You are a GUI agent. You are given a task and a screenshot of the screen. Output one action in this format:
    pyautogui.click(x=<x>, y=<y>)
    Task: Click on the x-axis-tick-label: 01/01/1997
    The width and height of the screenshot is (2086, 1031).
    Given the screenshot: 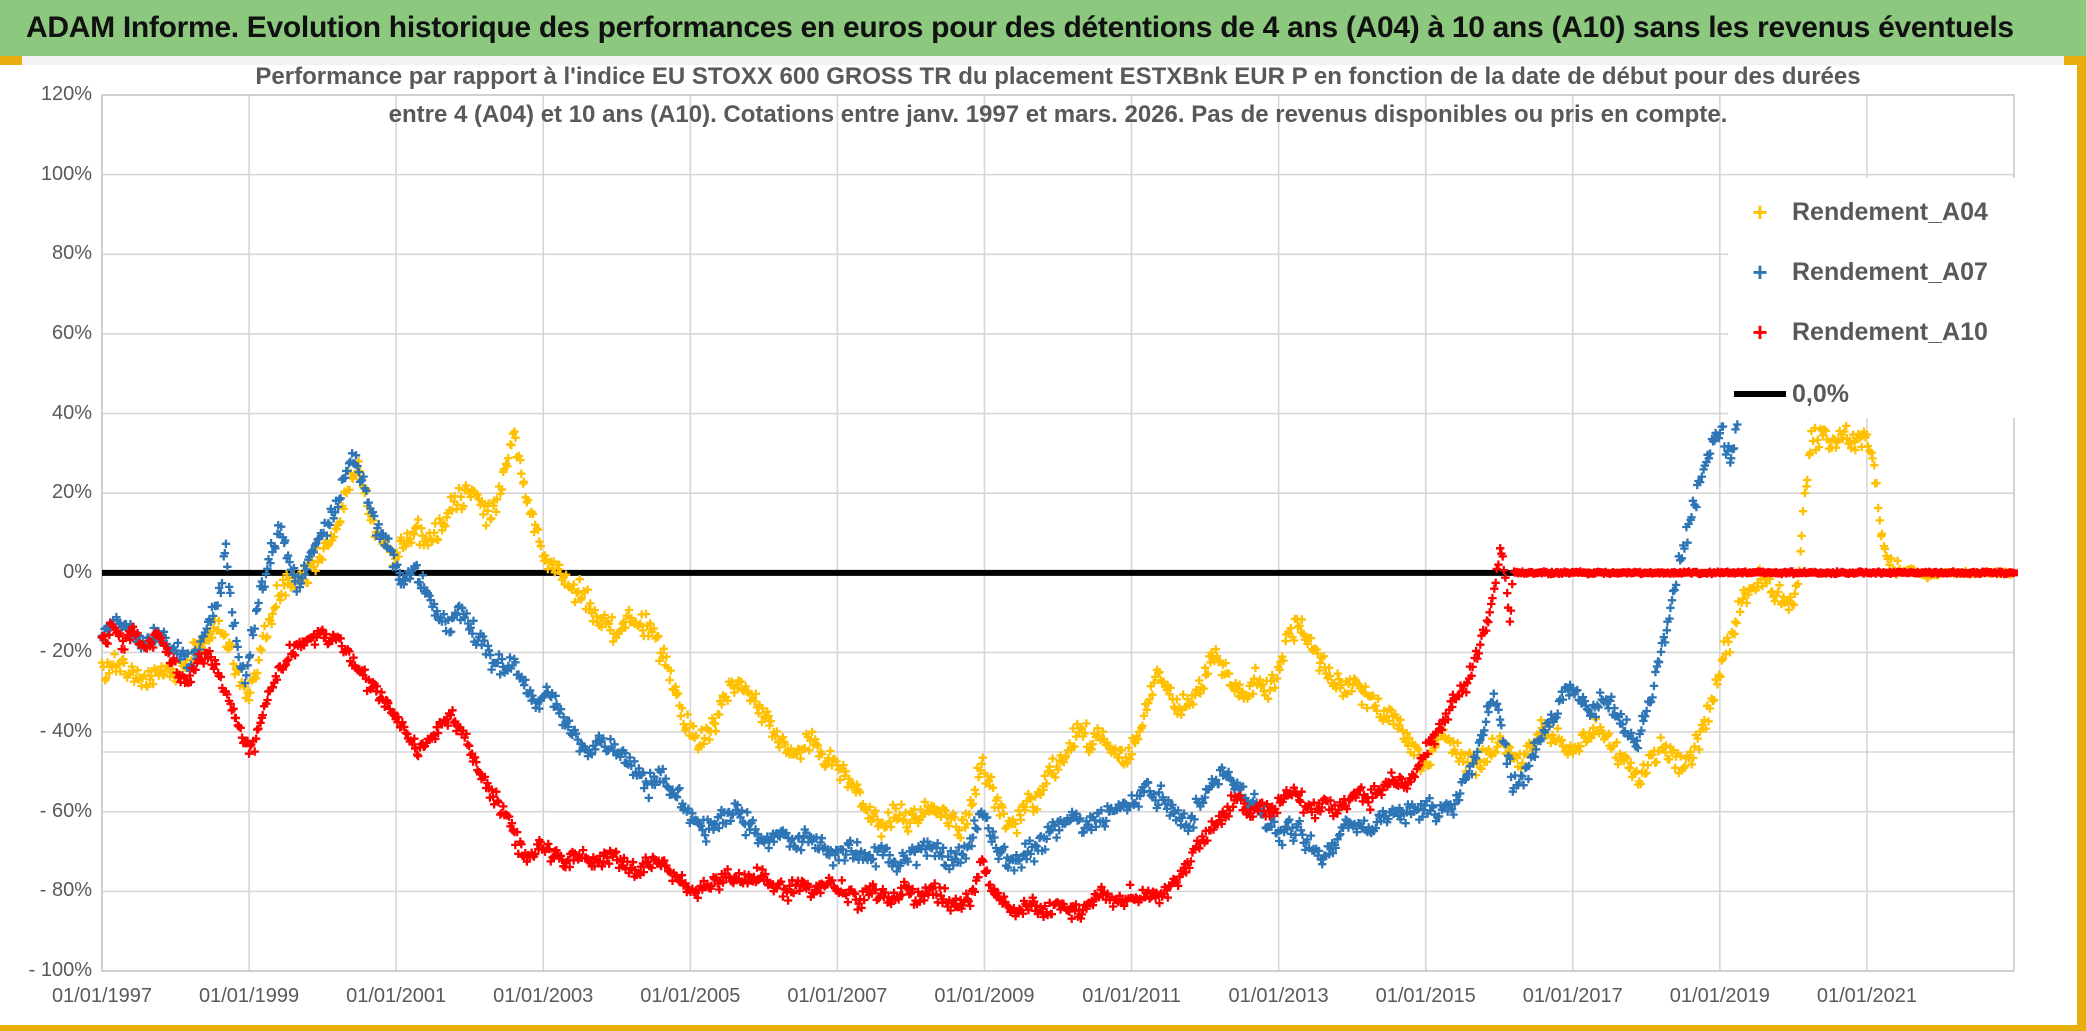 What is the action you would take?
    pyautogui.click(x=102, y=996)
    